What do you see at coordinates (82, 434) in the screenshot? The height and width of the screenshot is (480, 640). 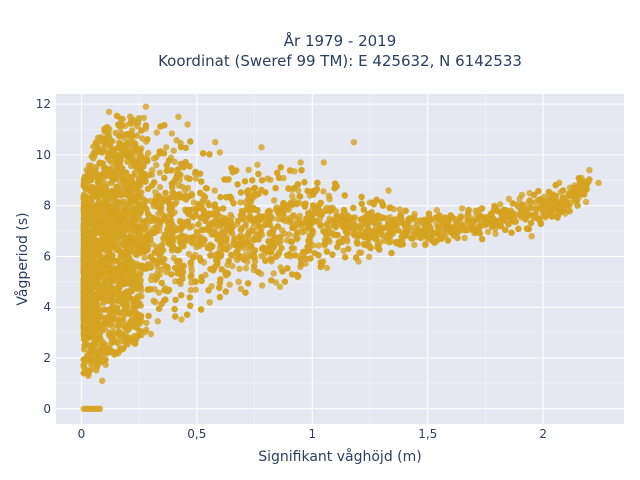 I see `x-tick-label: 0` at bounding box center [82, 434].